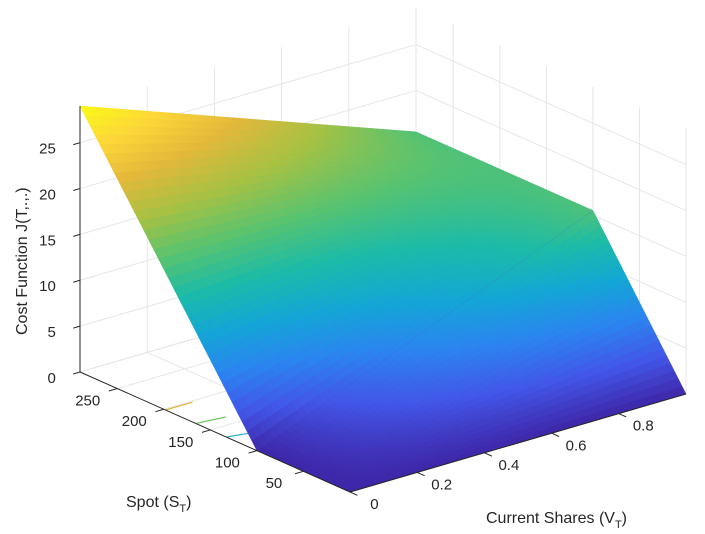 This screenshot has height=534, width=705. Describe the element at coordinates (87, 400) in the screenshot. I see `y-tick-label: 250` at that location.